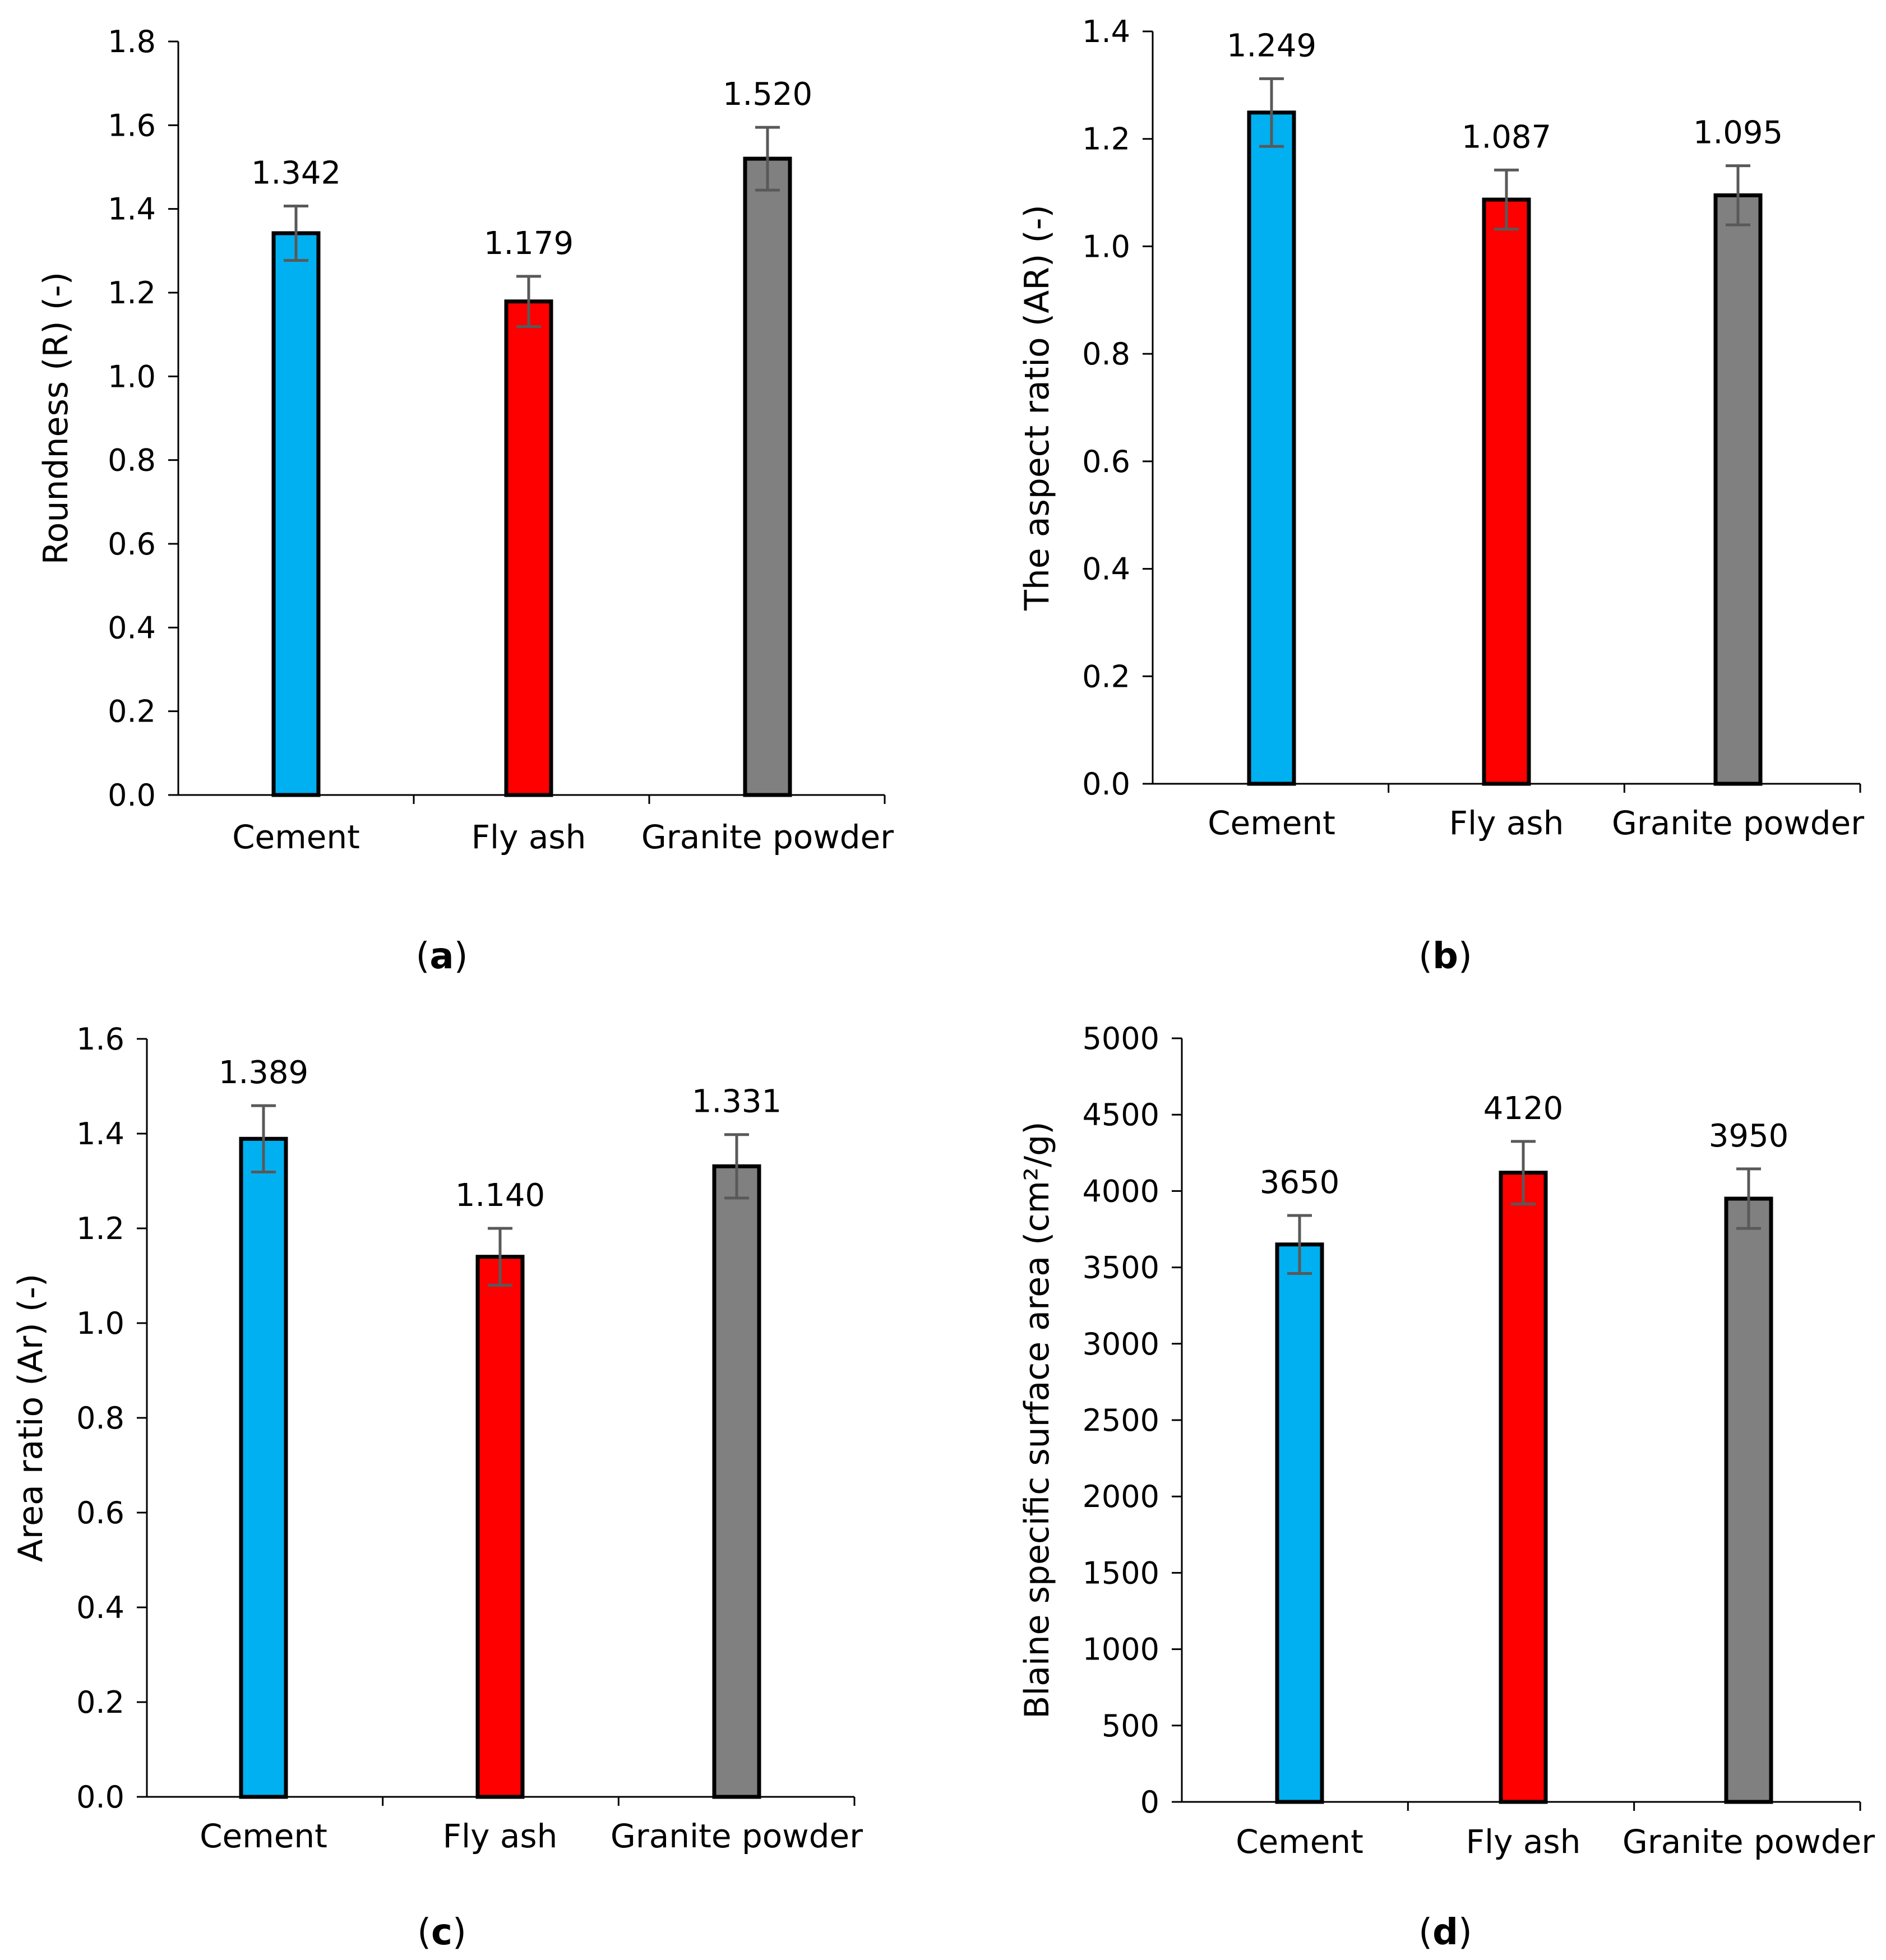 Image resolution: width=1886 pixels, height=1960 pixels. Describe the element at coordinates (1300, 1182) in the screenshot. I see `data-label: 3650` at that location.